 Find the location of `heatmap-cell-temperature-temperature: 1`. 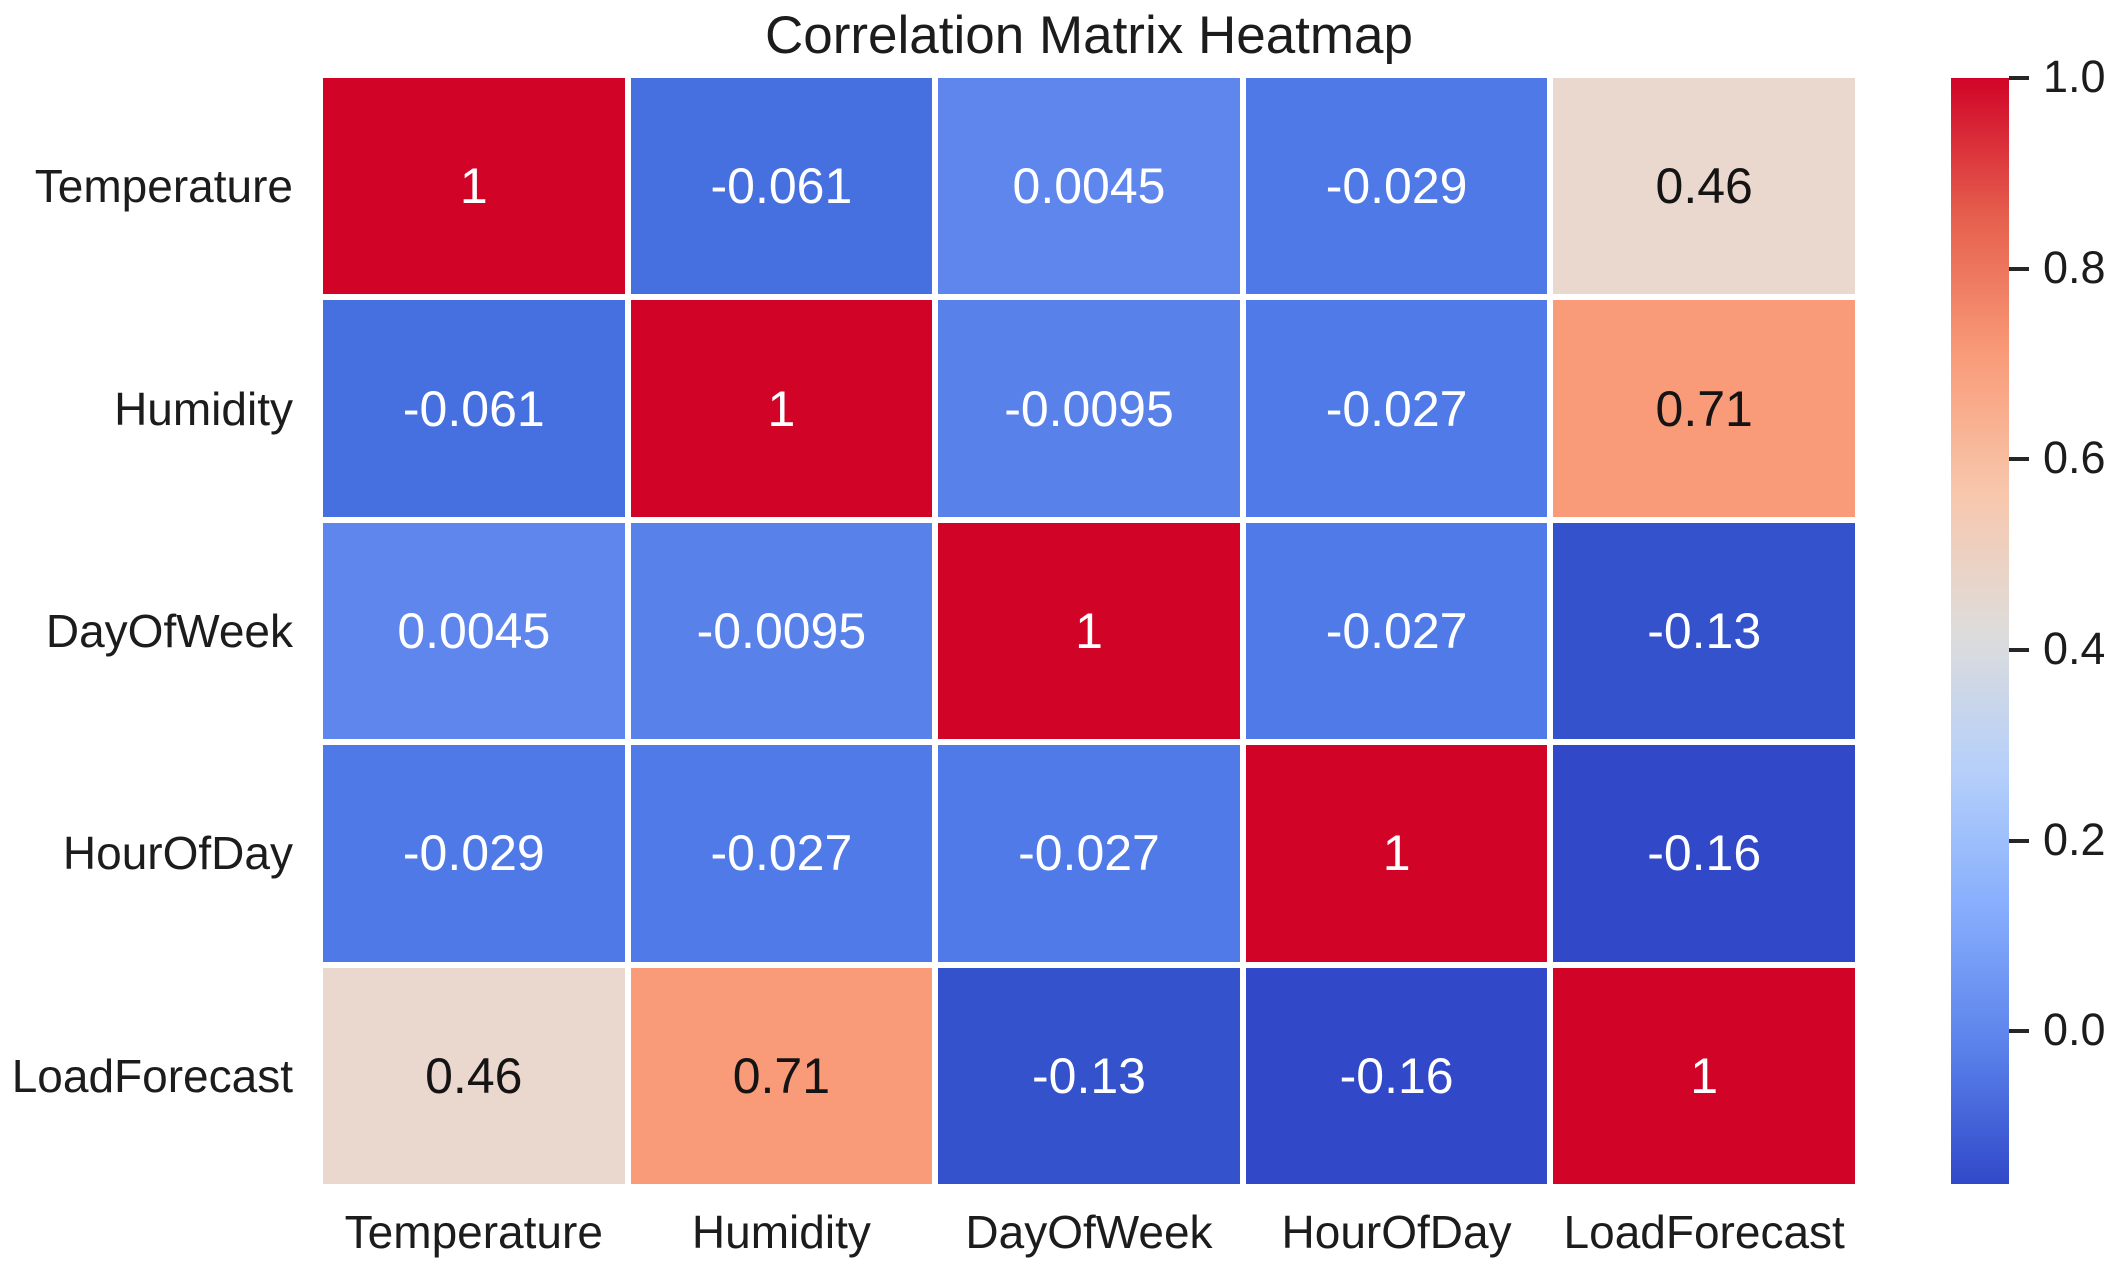

heatmap-cell-temperature-temperature: 1 is located at coordinates (474, 186).